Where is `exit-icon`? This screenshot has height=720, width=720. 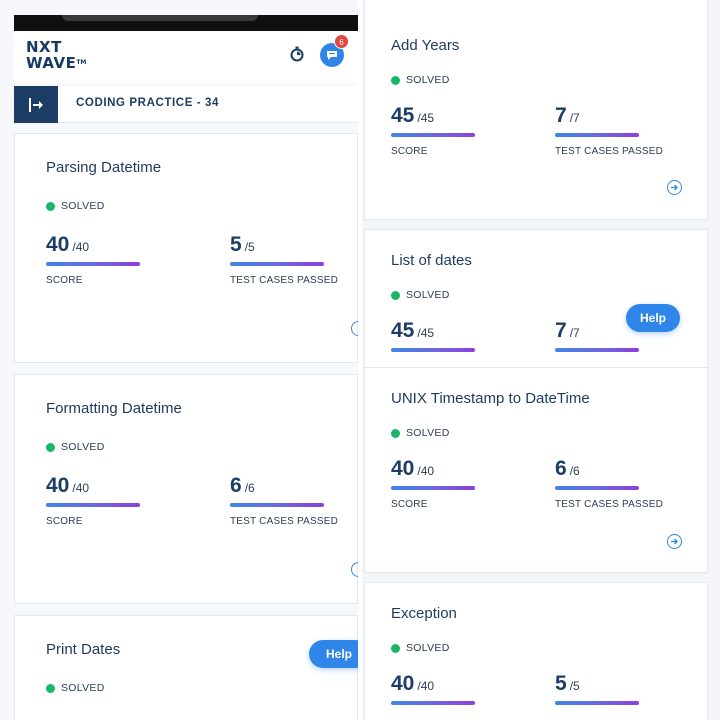 exit-icon is located at coordinates (36, 104).